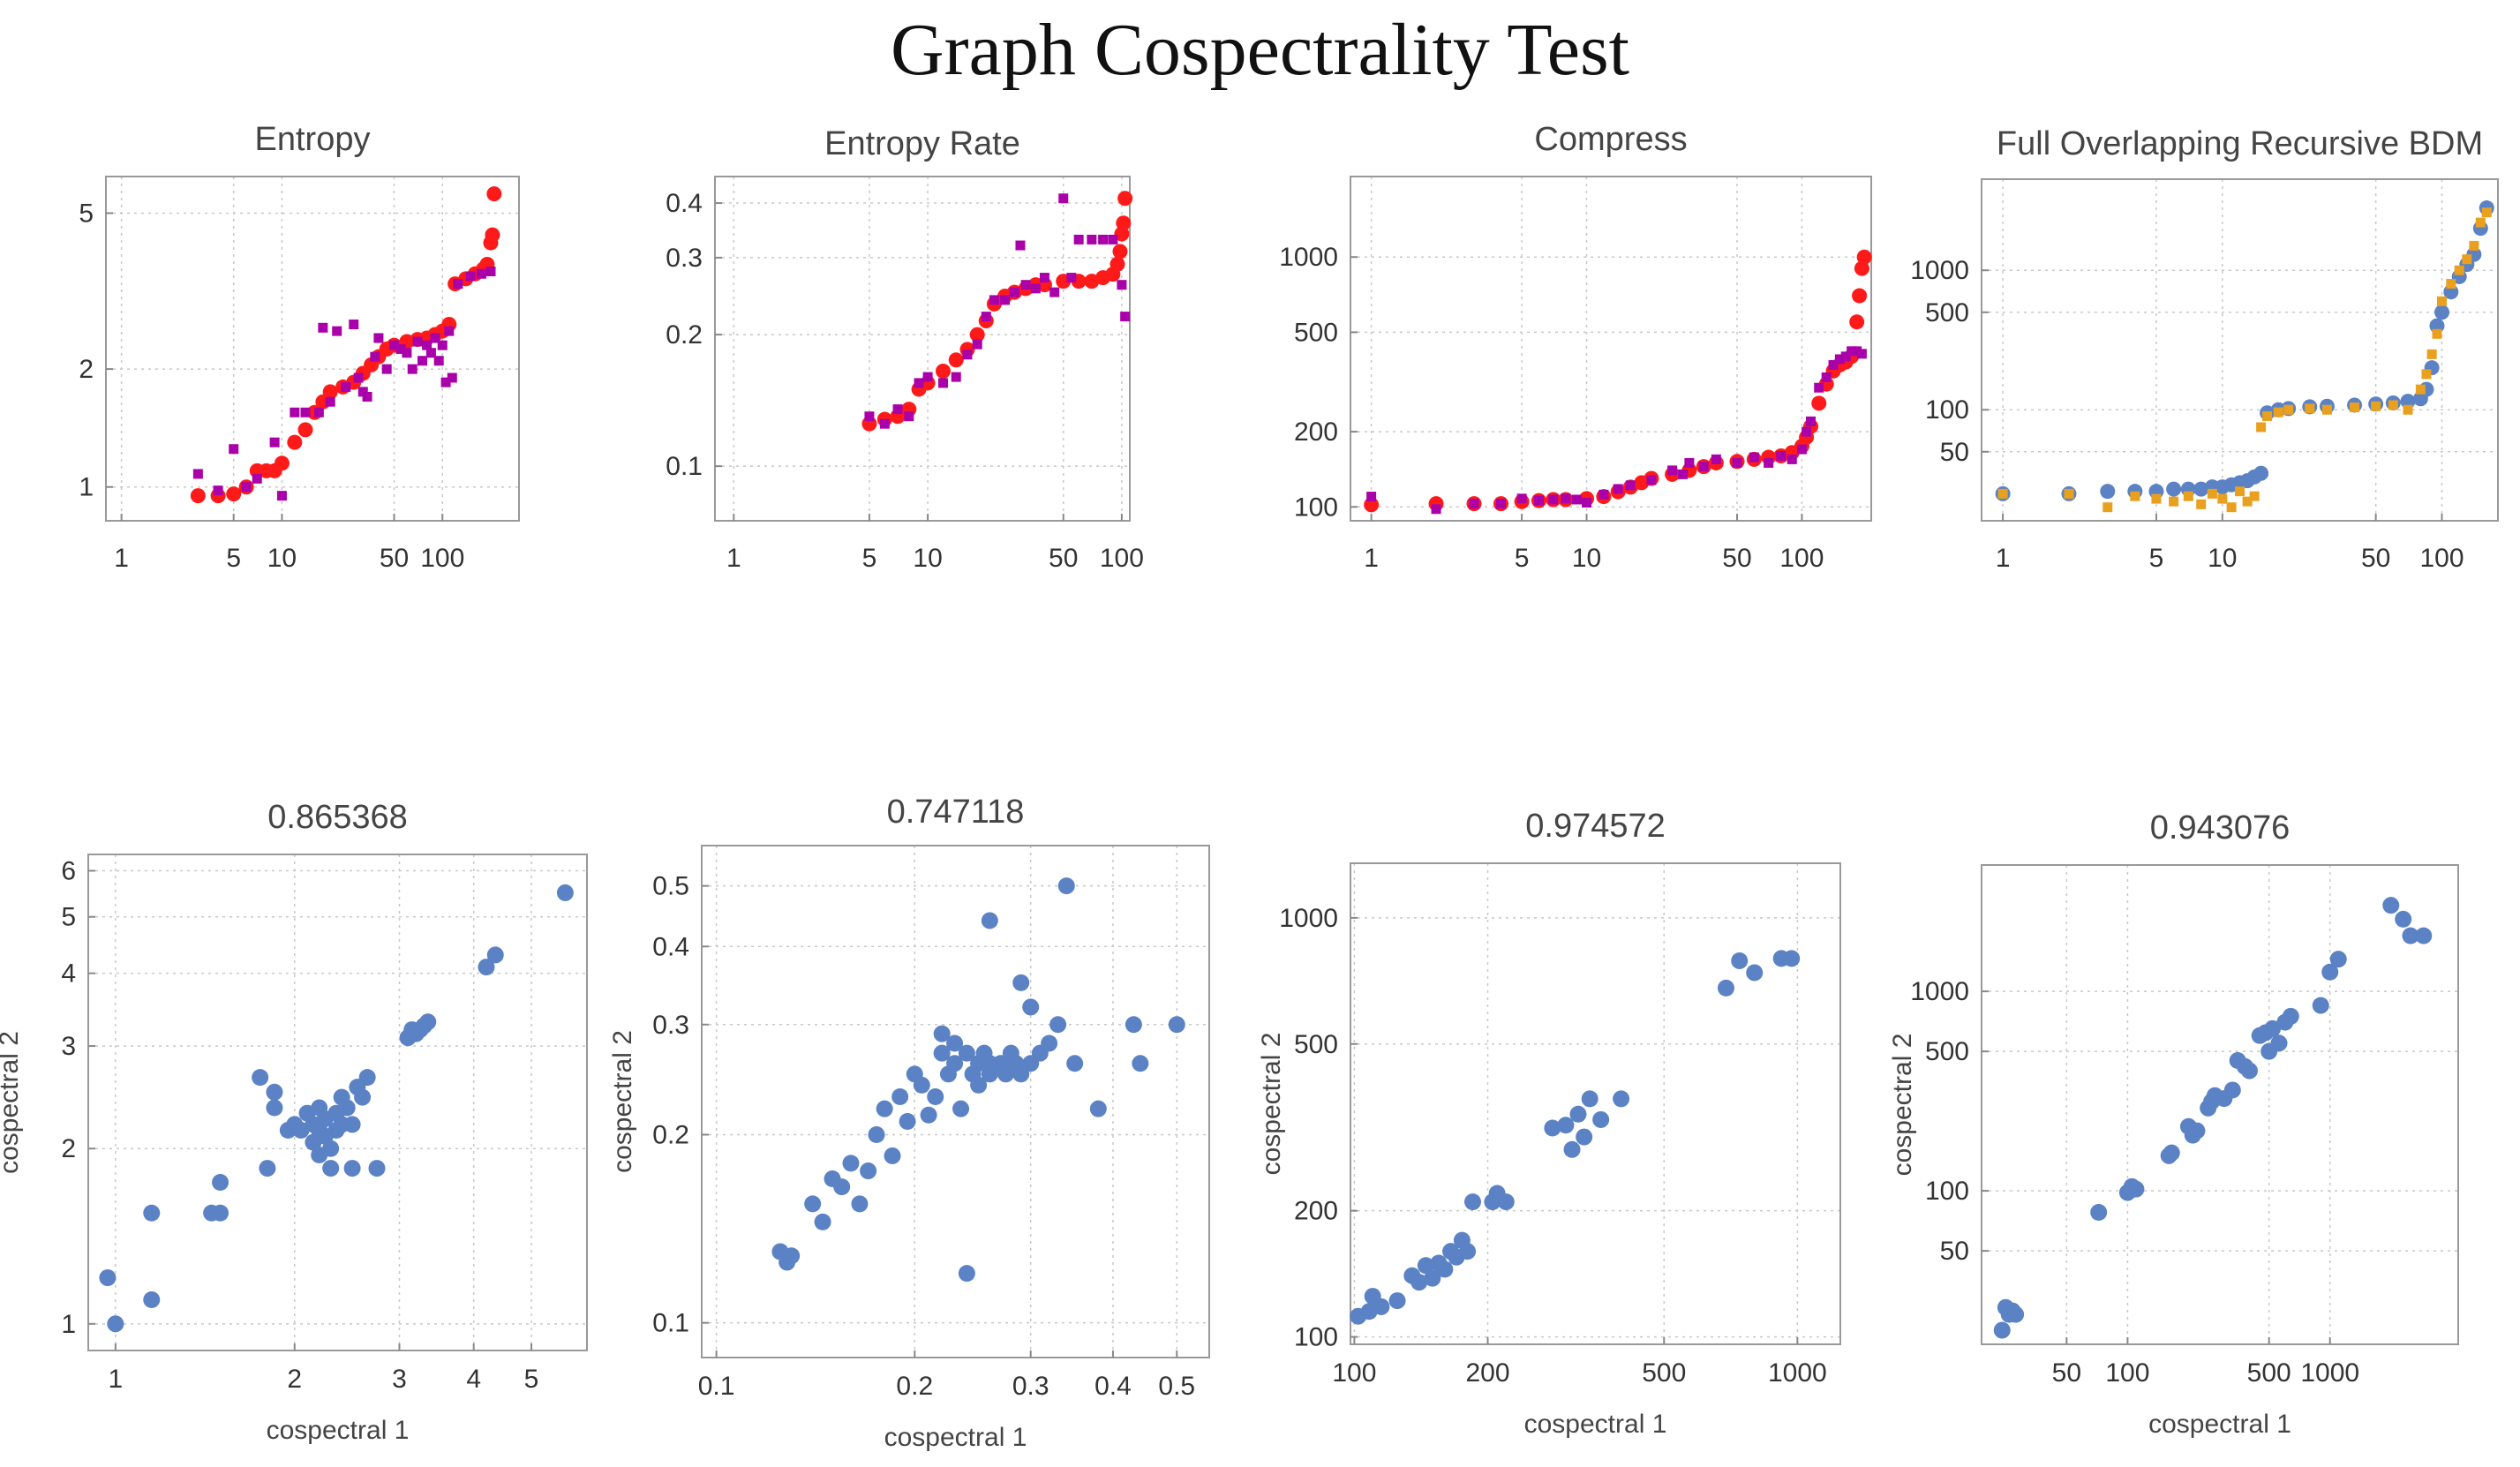  Describe the element at coordinates (1797, 1373) in the screenshot. I see `x-tick-label: 1000` at that location.